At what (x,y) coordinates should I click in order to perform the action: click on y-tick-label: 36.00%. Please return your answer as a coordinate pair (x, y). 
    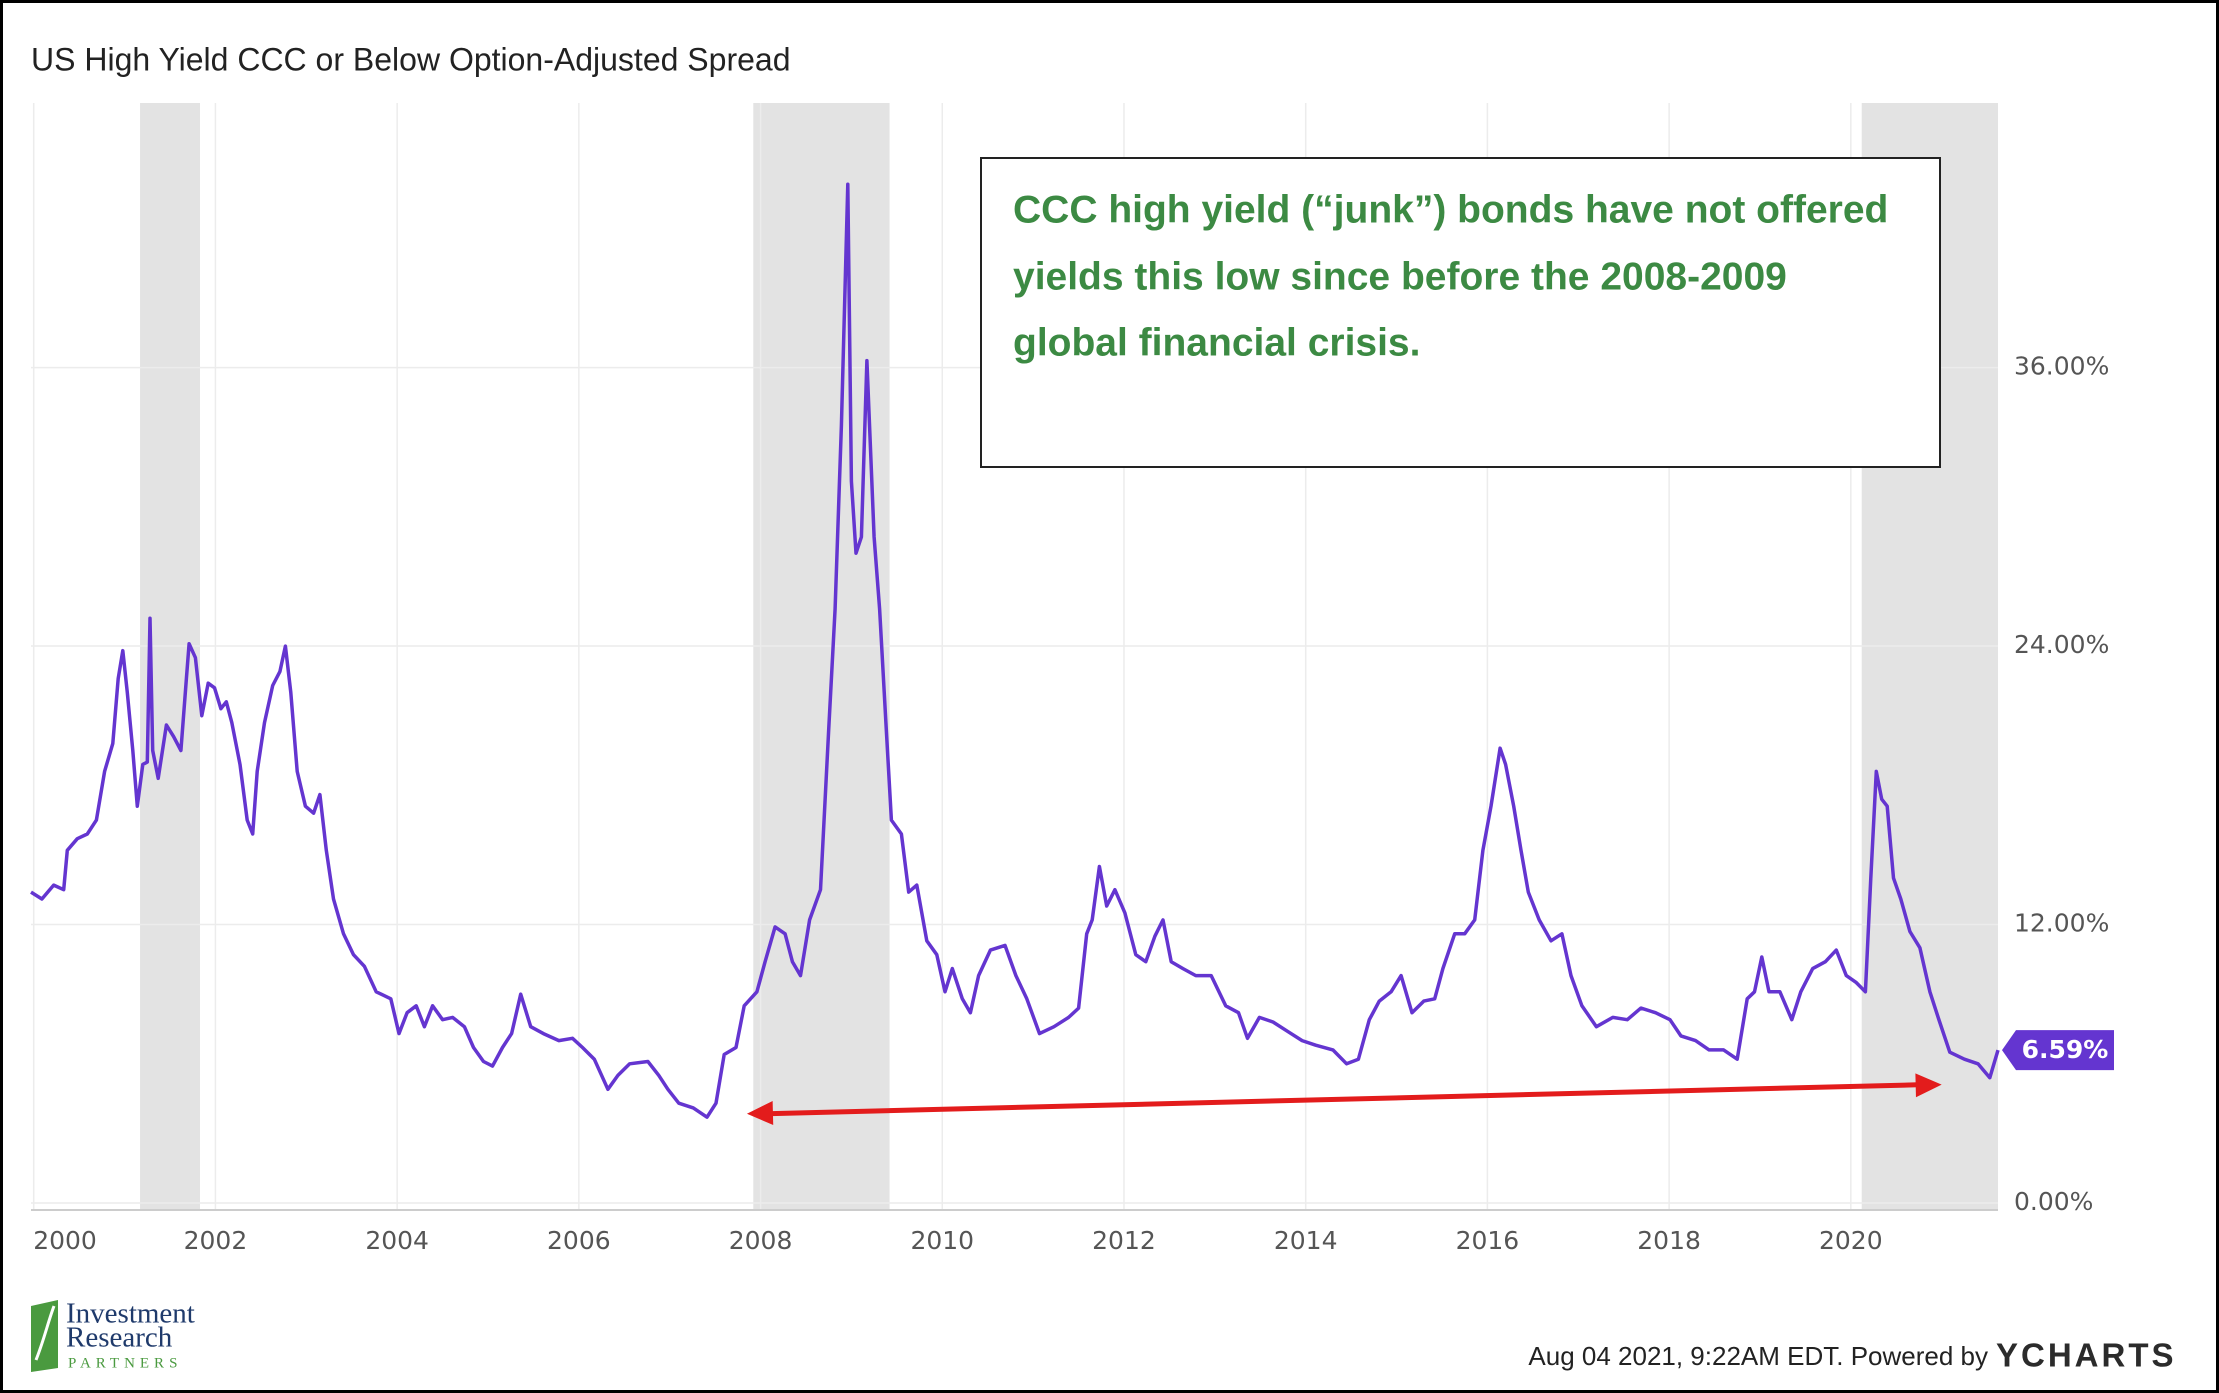
    Looking at the image, I should click on (2061, 366).